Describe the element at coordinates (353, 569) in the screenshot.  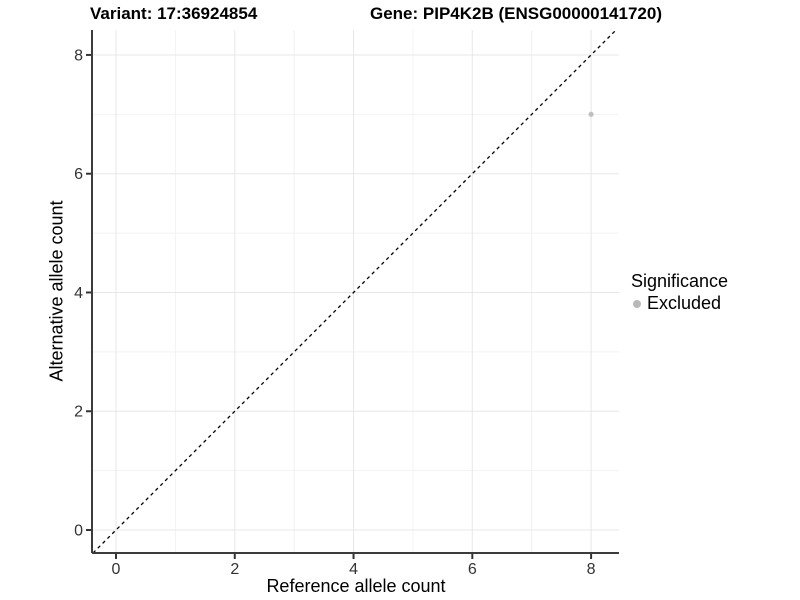
I see `x-tick-label: 4` at that location.